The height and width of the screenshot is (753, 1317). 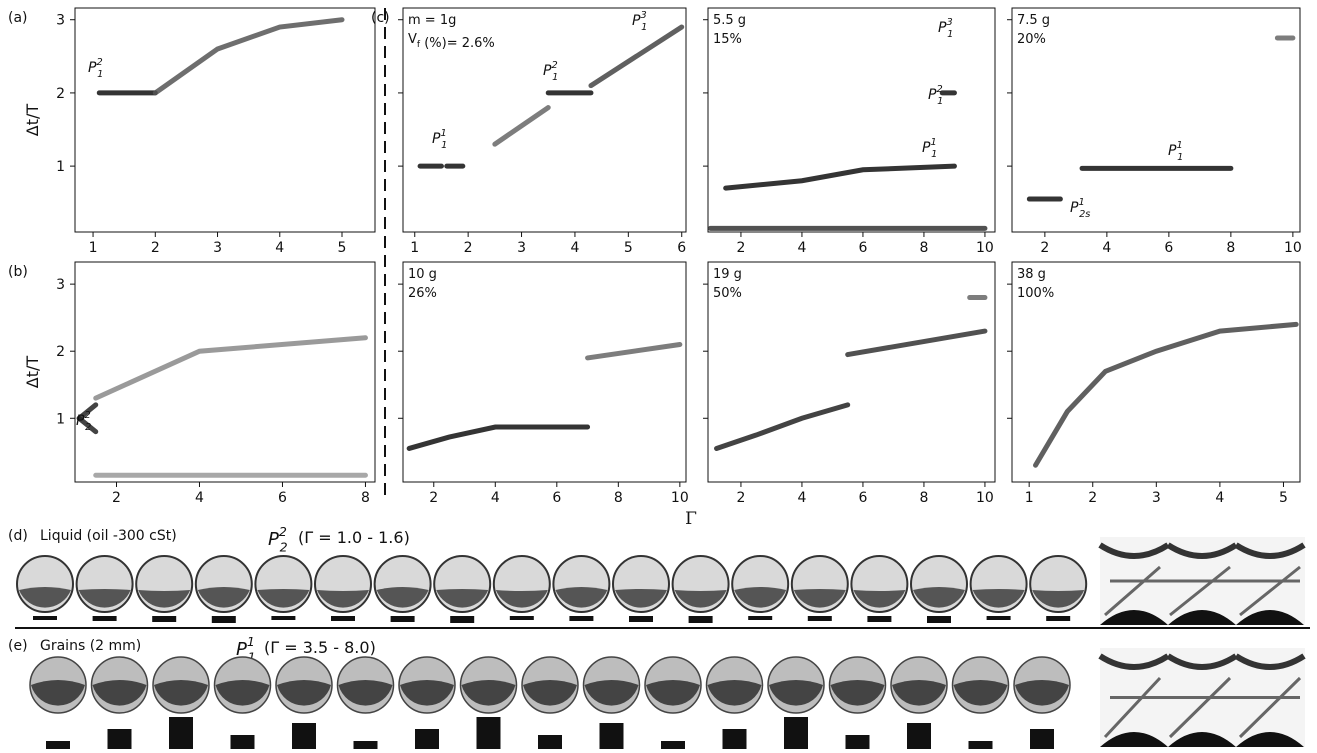 What do you see at coordinates (451, 41) in the screenshot?
I see `info-text: Vf (%)= 2.6%` at bounding box center [451, 41].